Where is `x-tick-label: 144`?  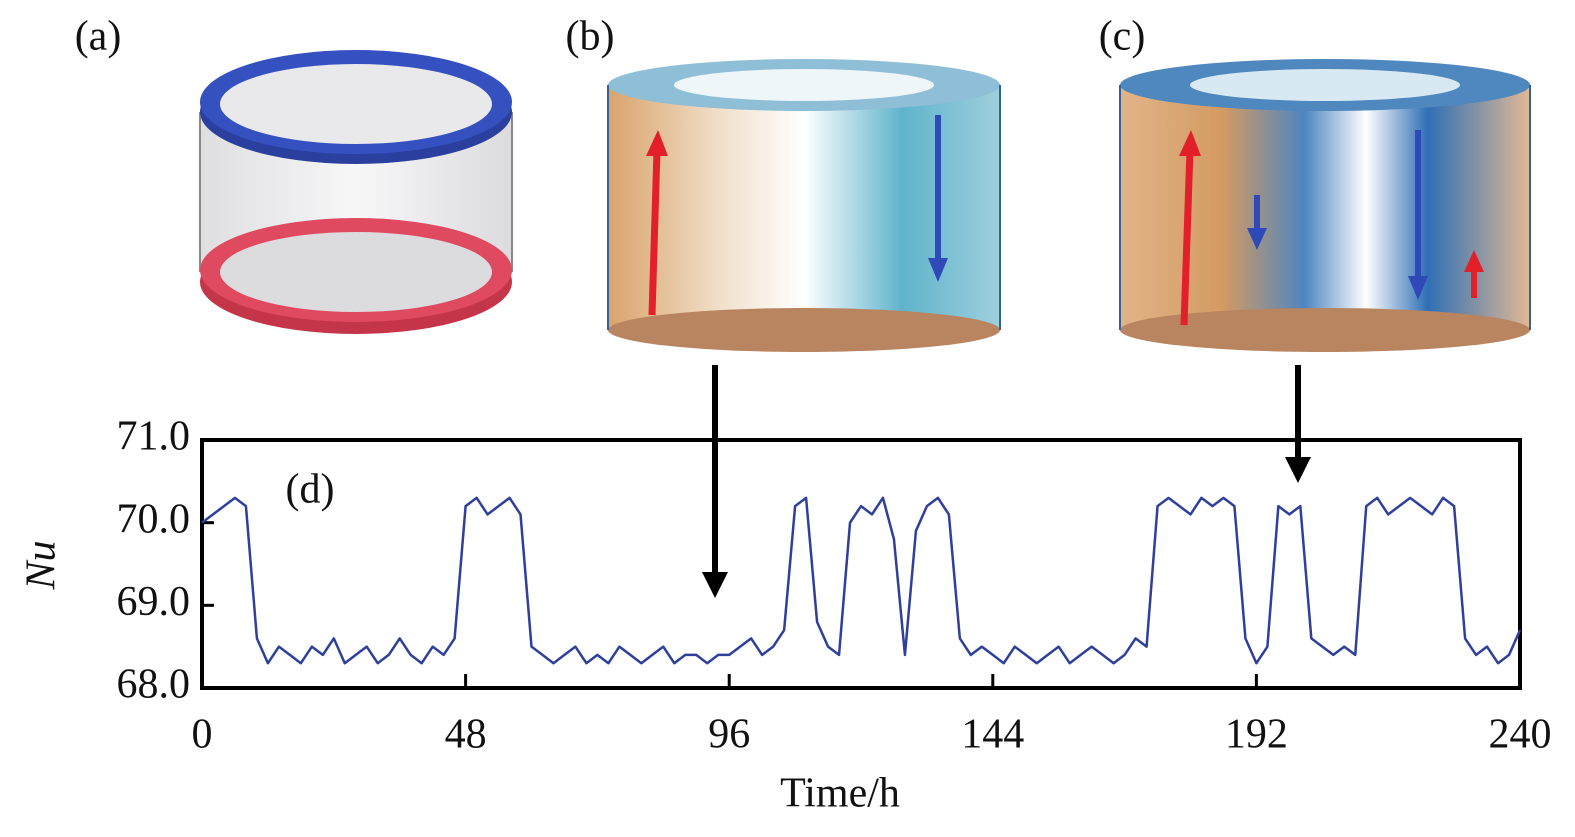 x-tick-label: 144 is located at coordinates (992, 735).